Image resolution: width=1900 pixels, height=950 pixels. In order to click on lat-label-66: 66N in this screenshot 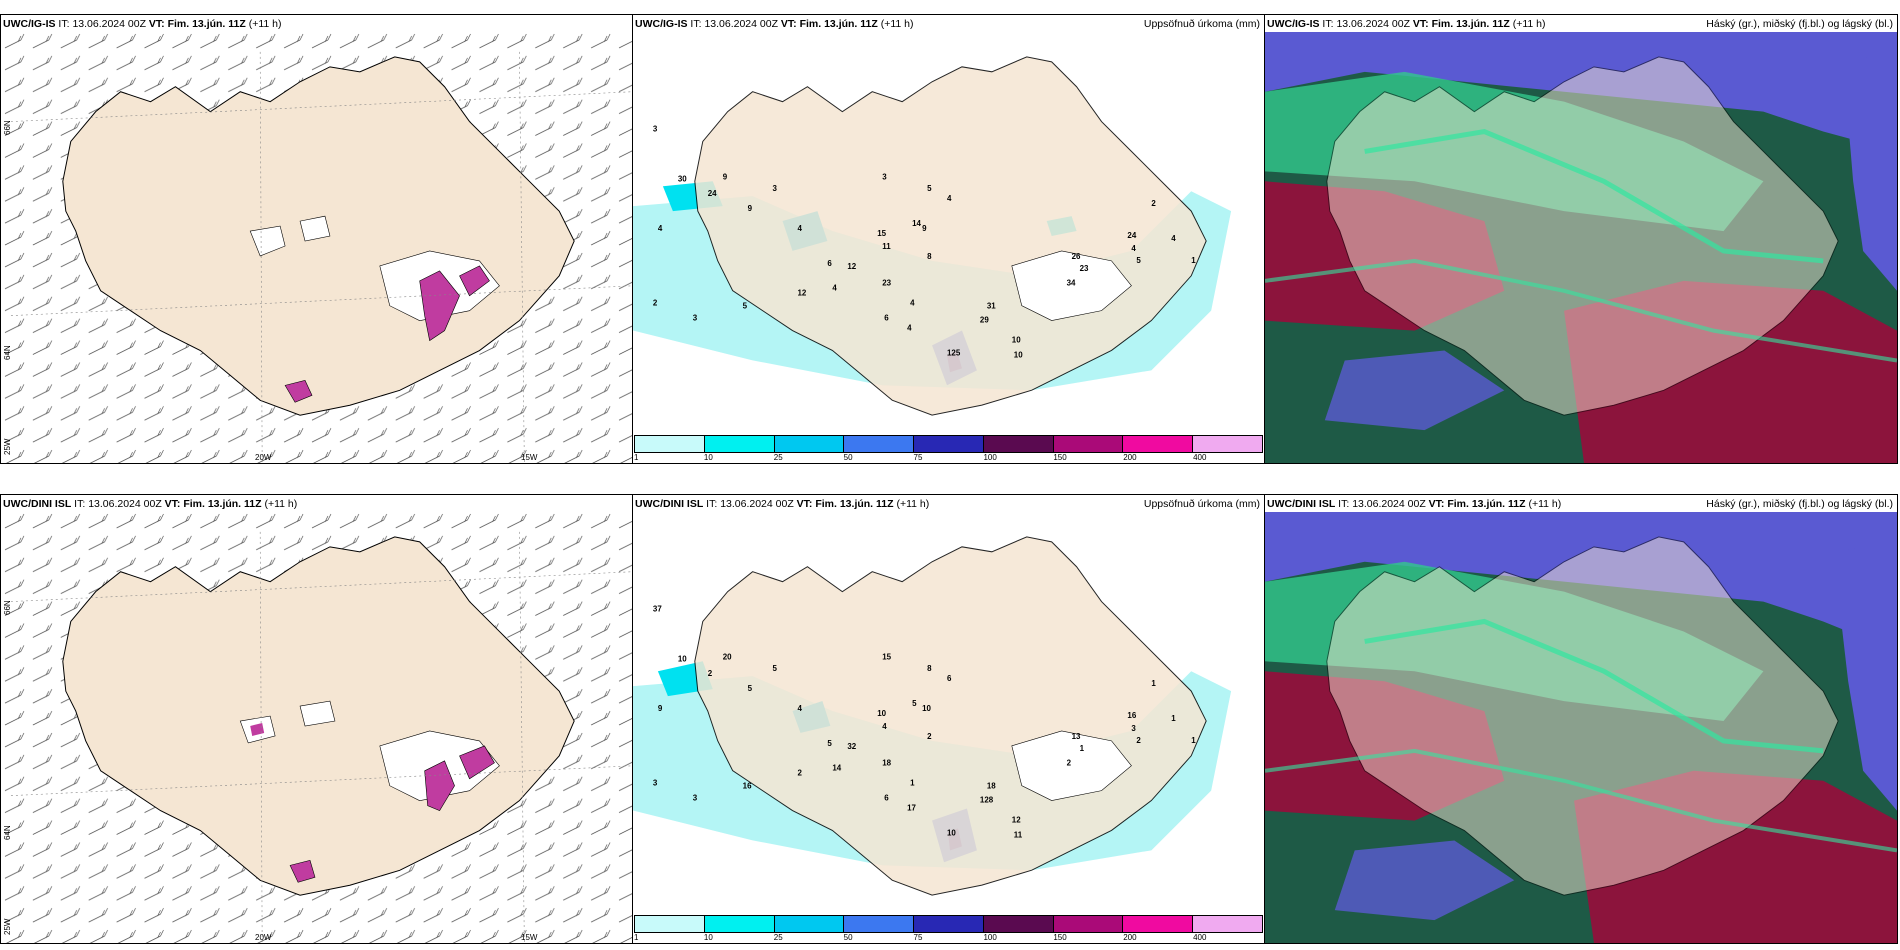, I will do `click(7, 607)`.